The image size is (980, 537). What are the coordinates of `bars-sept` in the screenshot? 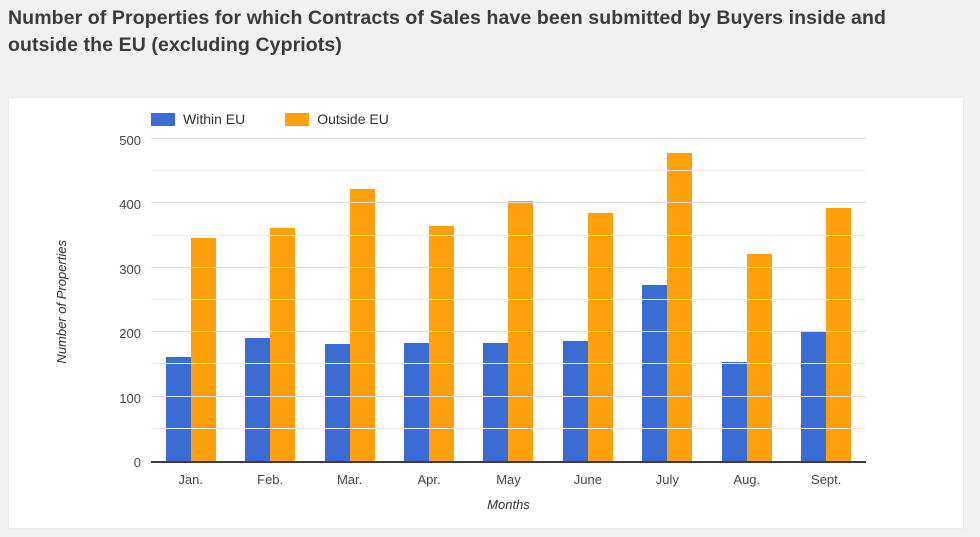 It's located at (826, 301).